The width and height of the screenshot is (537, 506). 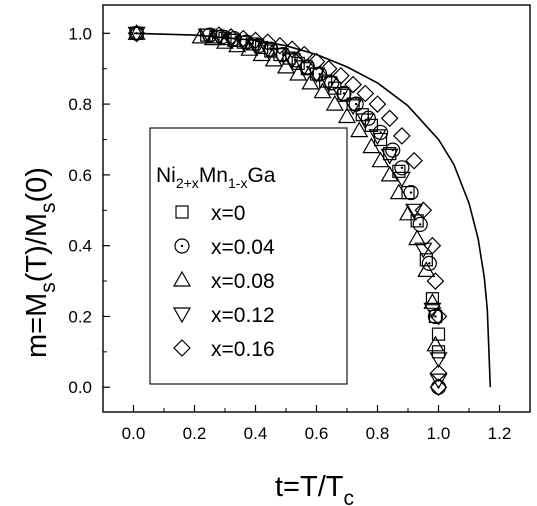 What do you see at coordinates (80, 316) in the screenshot?
I see `y-tick-label: 0.2` at bounding box center [80, 316].